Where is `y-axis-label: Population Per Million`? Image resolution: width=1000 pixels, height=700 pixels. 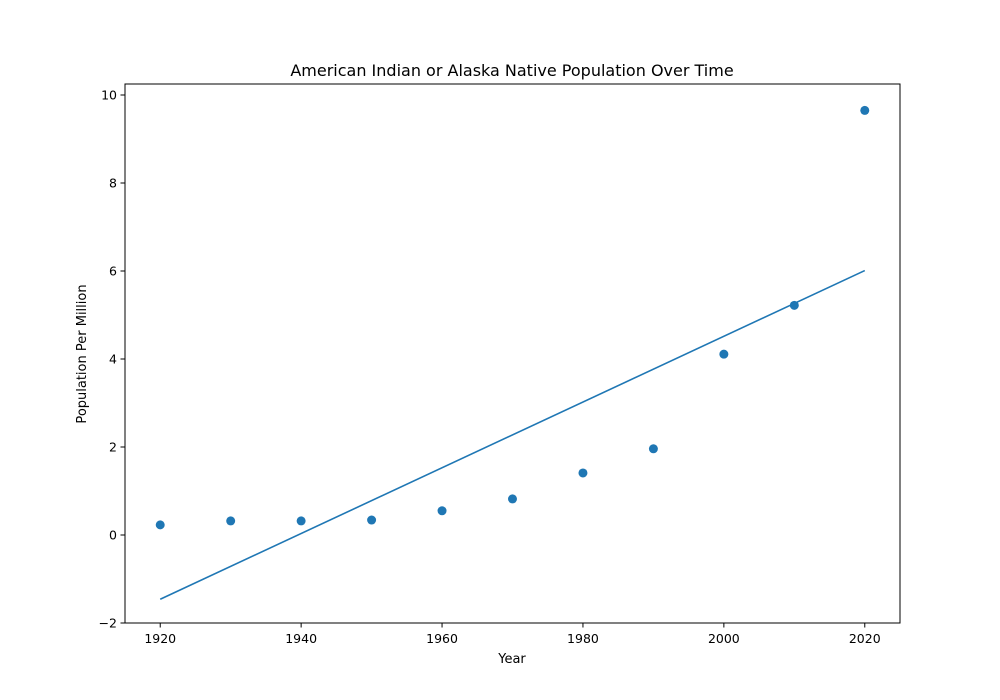 y-axis-label: Population Per Million is located at coordinates (82, 353).